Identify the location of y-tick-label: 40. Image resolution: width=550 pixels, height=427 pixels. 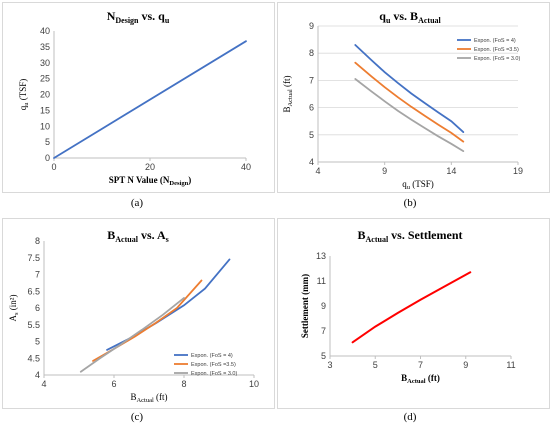
(45, 31).